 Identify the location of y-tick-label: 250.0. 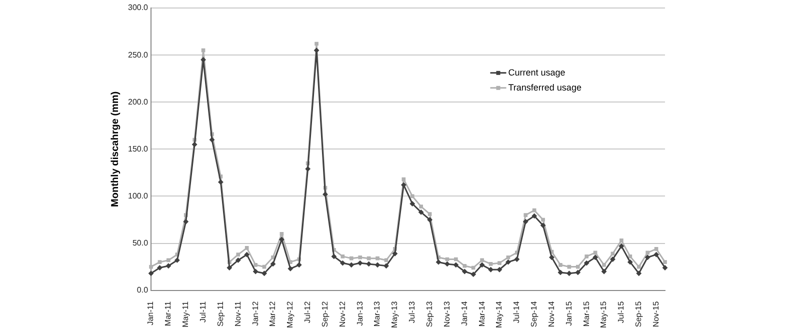
(138, 55).